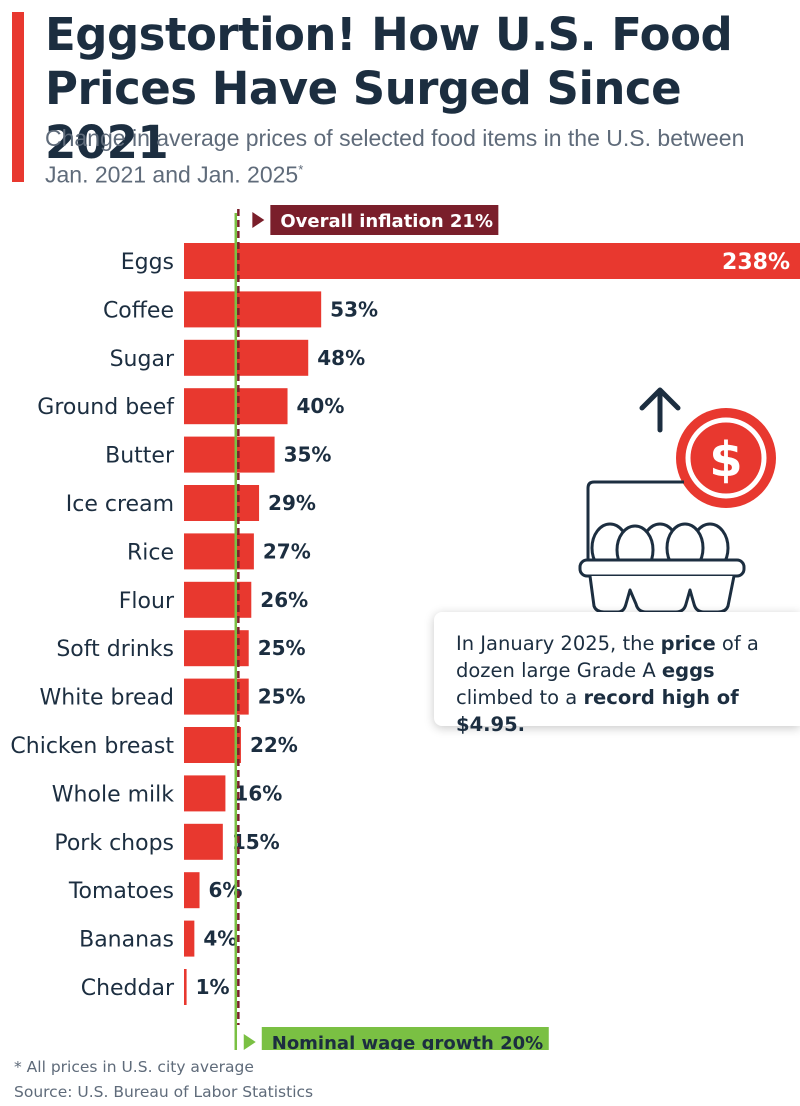 This screenshot has width=800, height=1106. Describe the element at coordinates (128, 988) in the screenshot. I see `category-label-cheddar: Cheddar` at that location.